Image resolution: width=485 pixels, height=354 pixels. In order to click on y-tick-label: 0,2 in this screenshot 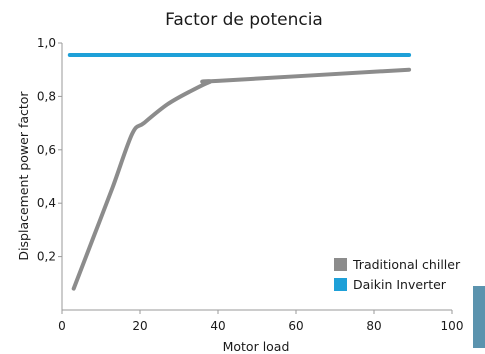, I will do `click(46, 257)`.